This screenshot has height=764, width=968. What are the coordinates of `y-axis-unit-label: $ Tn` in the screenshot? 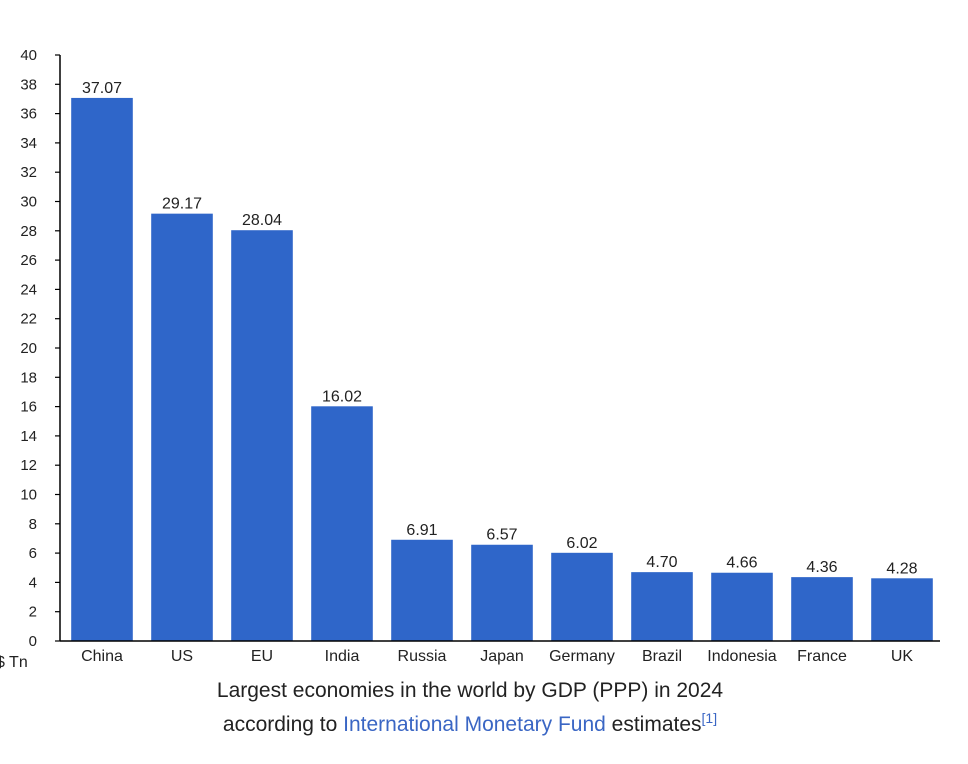 It's located at (14, 662).